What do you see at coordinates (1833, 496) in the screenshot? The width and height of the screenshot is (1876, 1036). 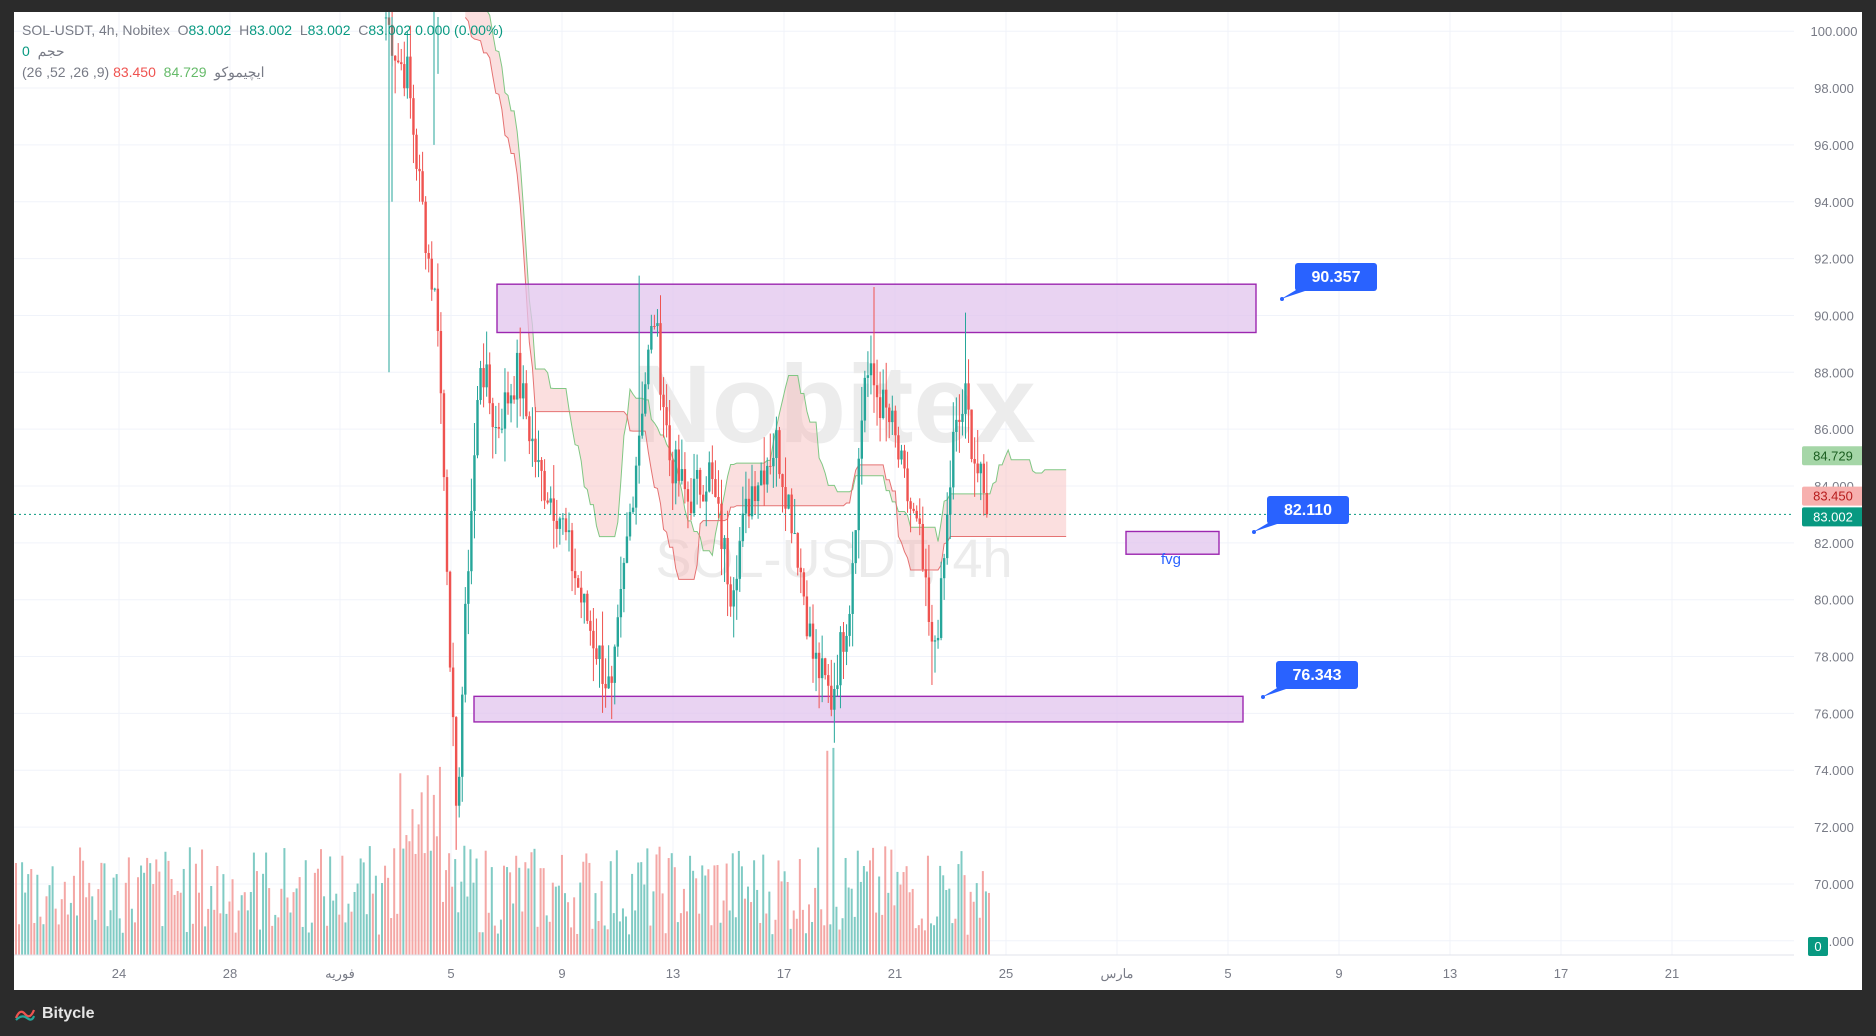 I see `price-tag-text-span_b: 83.450` at bounding box center [1833, 496].